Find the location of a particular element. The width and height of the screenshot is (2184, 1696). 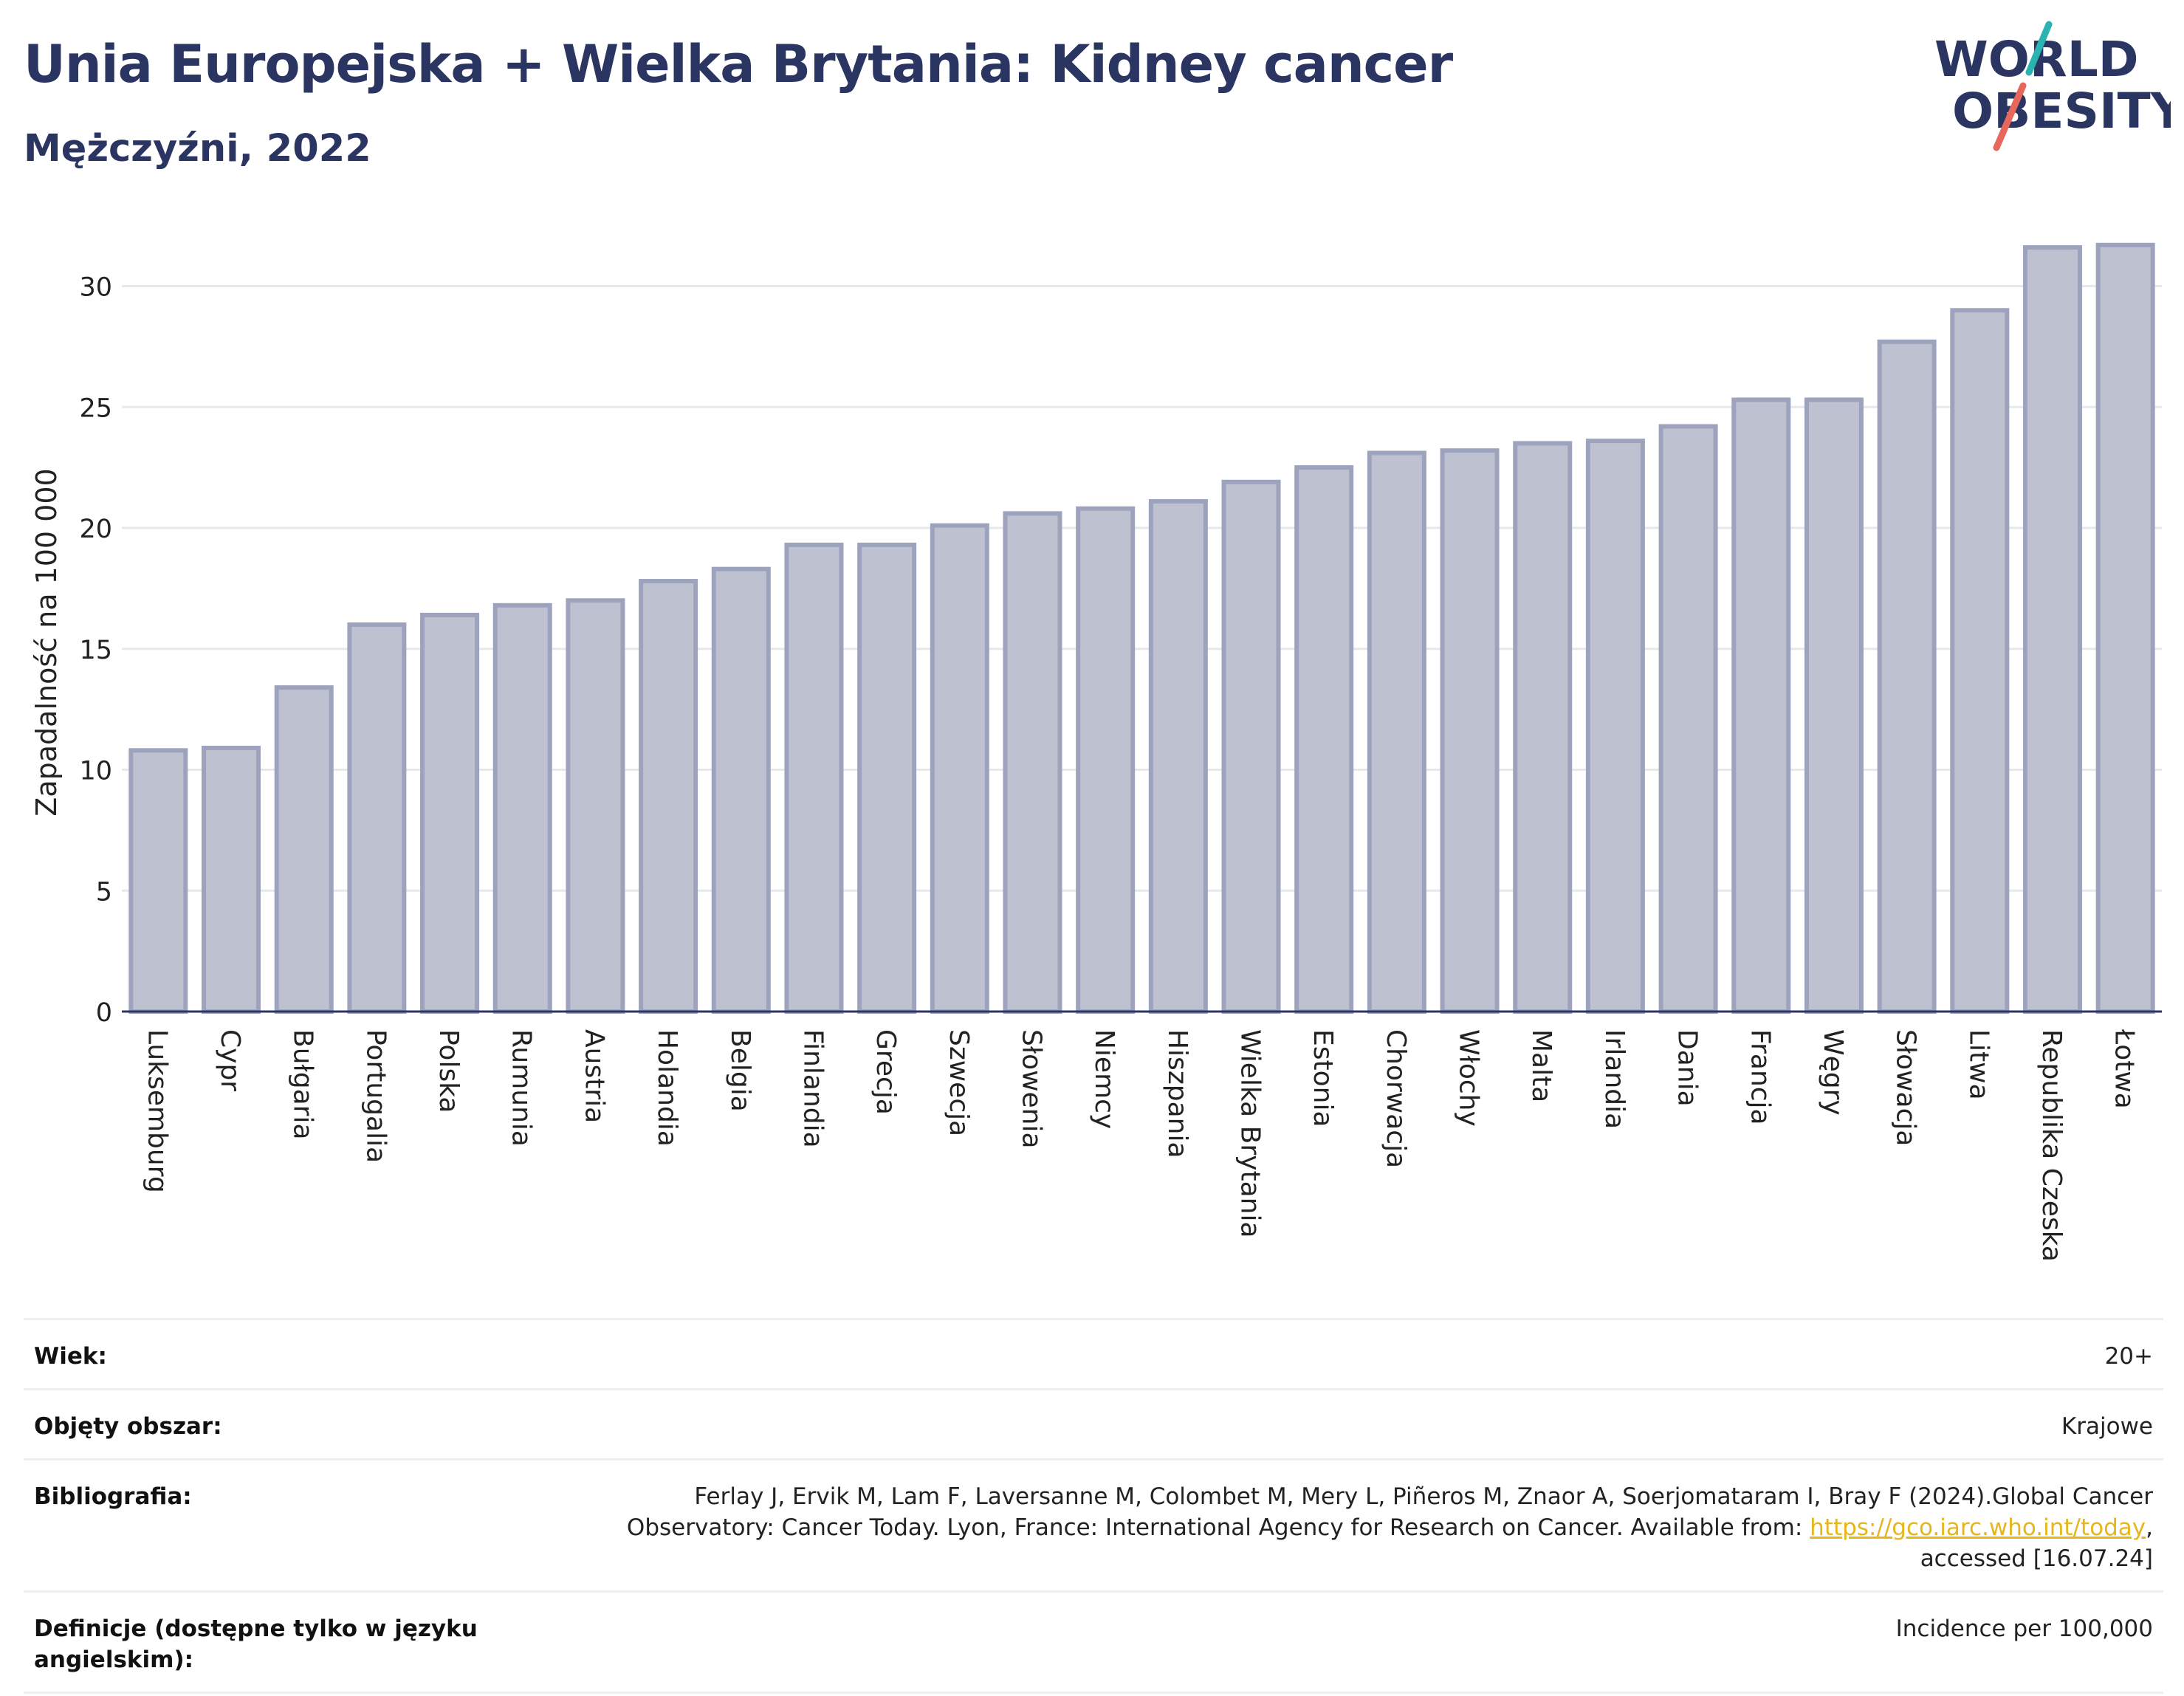

bar-republika-czeska is located at coordinates (2052, 629).